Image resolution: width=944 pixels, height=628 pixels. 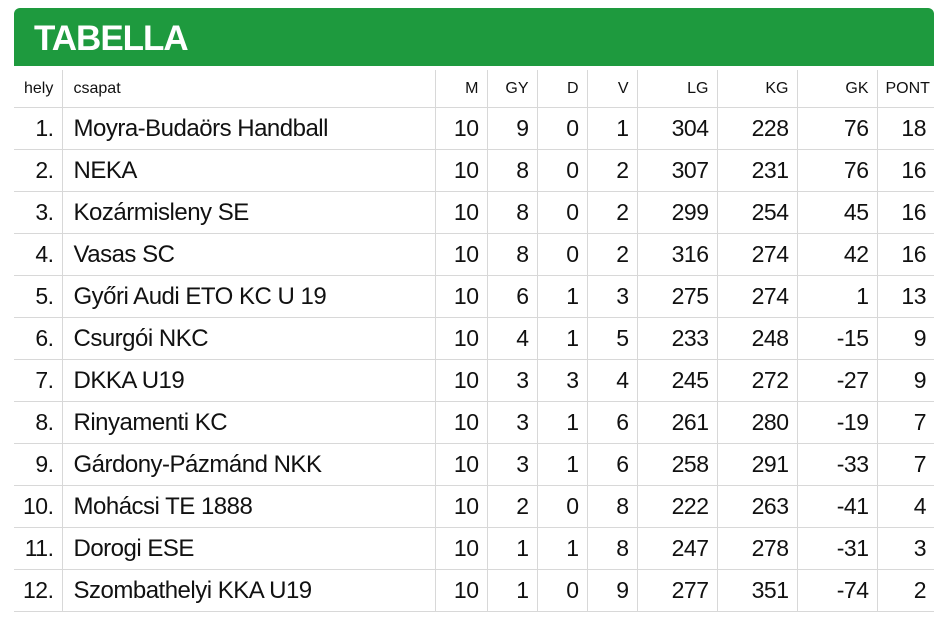 What do you see at coordinates (905, 128) in the screenshot?
I see `table-cell: 18` at bounding box center [905, 128].